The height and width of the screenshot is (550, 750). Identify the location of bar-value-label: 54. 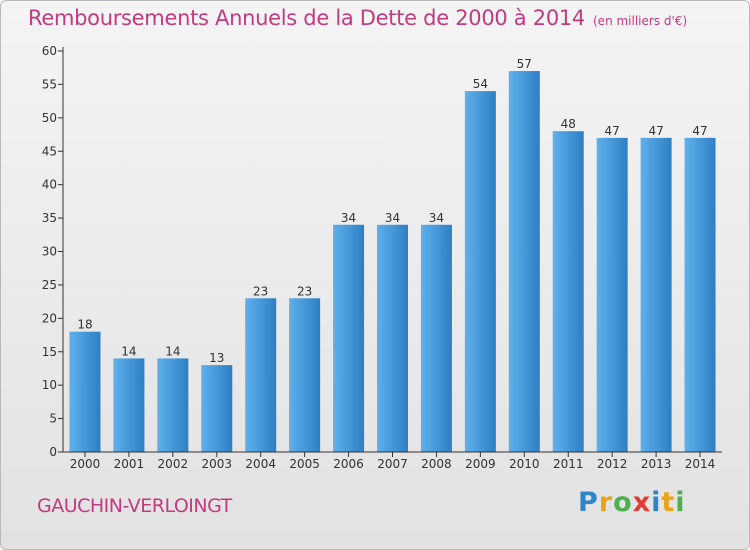
(480, 84).